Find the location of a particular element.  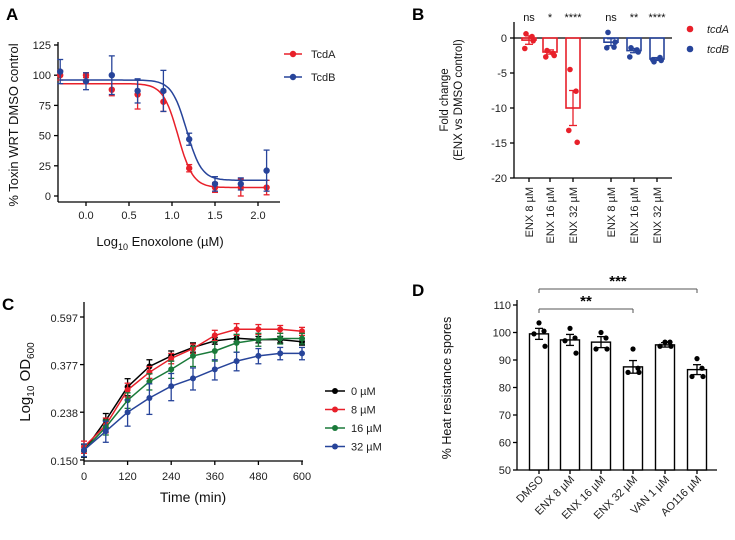

c-legend-label-32 µM: 32 µM is located at coordinates (366, 448).